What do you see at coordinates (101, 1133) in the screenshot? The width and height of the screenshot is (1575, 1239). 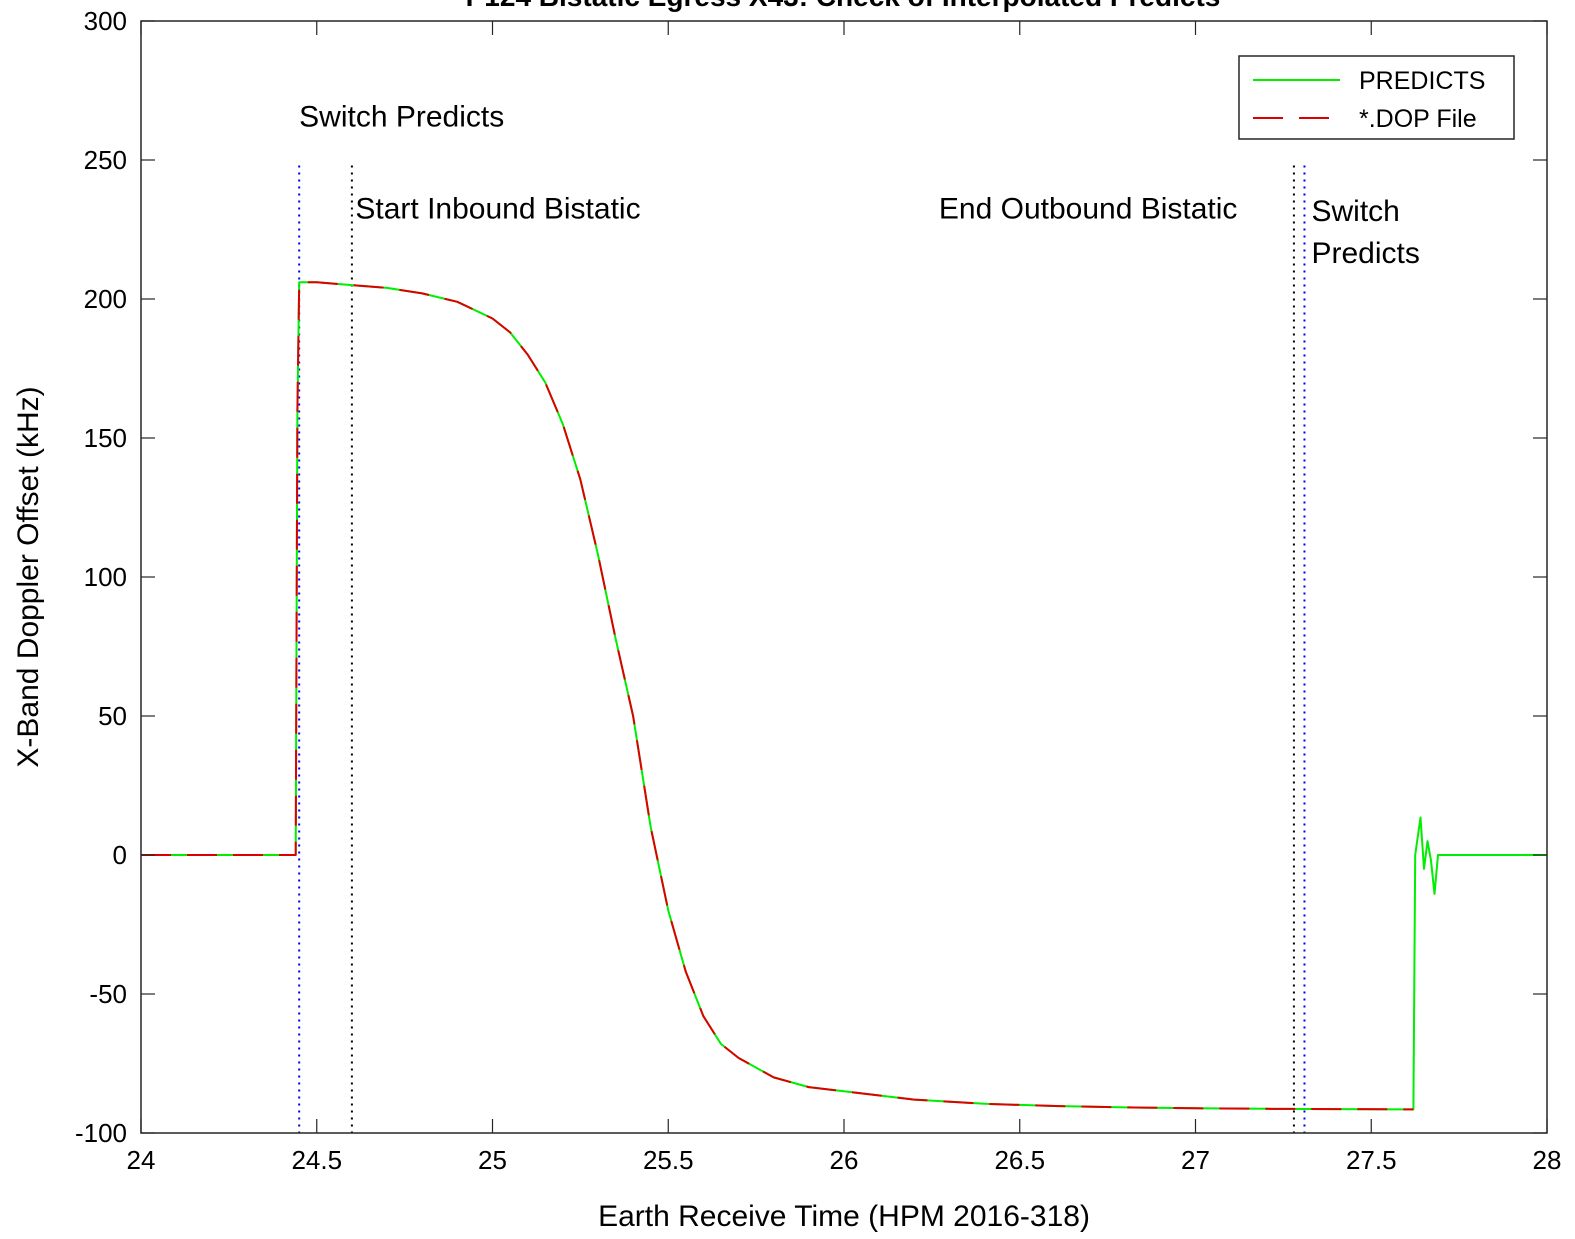 I see `y-tick-label: -100` at bounding box center [101, 1133].